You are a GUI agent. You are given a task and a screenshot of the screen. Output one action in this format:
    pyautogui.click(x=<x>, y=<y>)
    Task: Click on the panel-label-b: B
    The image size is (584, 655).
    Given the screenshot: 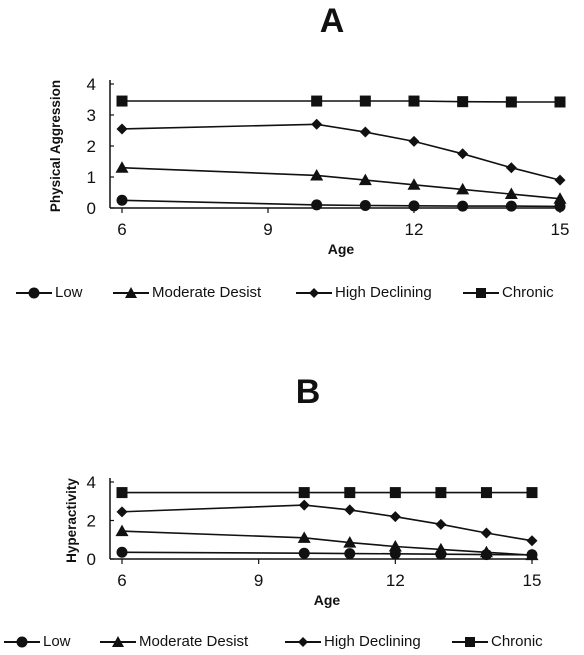 What is the action you would take?
    pyautogui.click(x=308, y=392)
    